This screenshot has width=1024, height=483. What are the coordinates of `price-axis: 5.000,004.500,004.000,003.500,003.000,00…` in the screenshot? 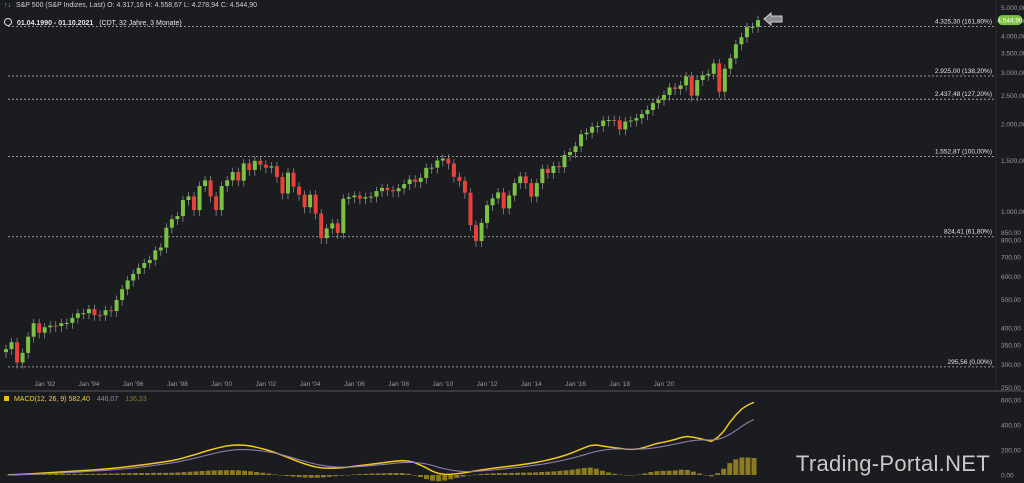 It's located at (1012, 198).